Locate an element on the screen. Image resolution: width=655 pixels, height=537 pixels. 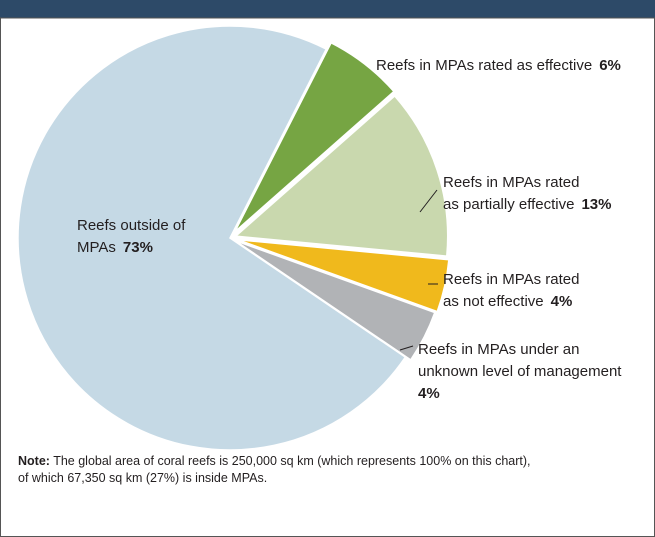
slice-label-text: Reefs outside of is located at coordinates (131, 225).